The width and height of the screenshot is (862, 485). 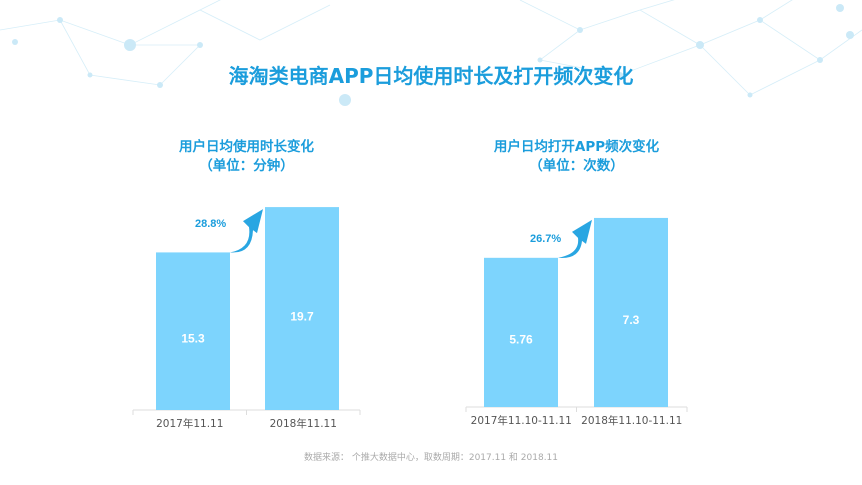 What do you see at coordinates (576, 166) in the screenshot?
I see `chart2-subtitle: （单位：次数）` at bounding box center [576, 166].